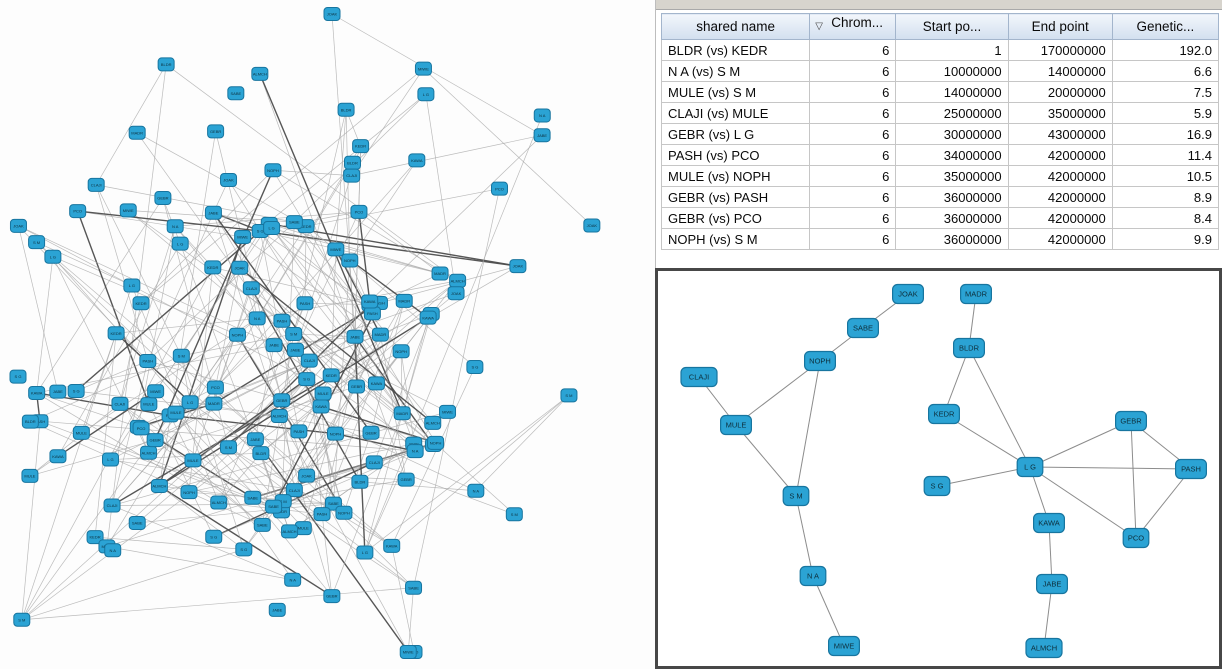 The image size is (1222, 669). Describe the element at coordinates (1165, 113) in the screenshot. I see `cell-value: 5.9` at that location.